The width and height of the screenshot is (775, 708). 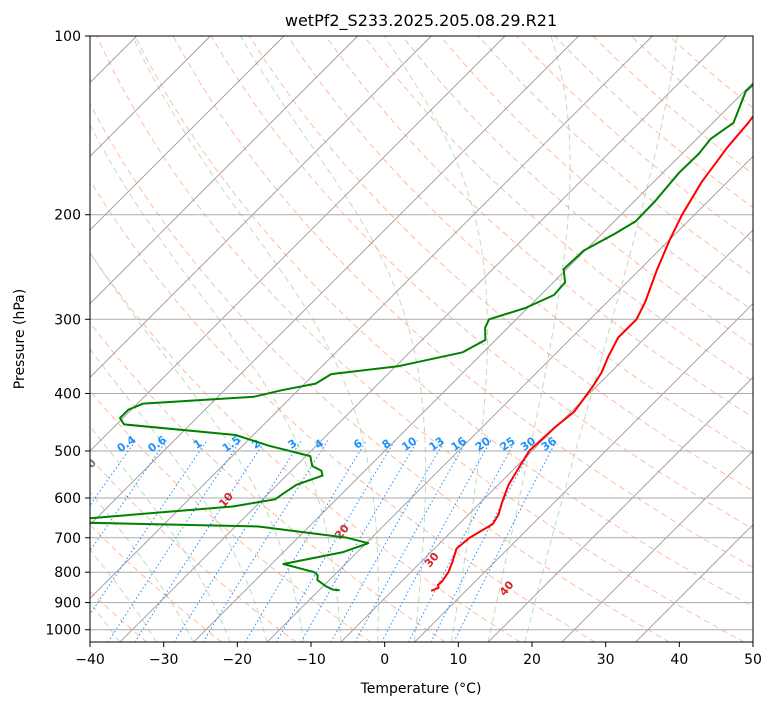 I want to click on x-tick-label: 40, so click(x=679, y=660).